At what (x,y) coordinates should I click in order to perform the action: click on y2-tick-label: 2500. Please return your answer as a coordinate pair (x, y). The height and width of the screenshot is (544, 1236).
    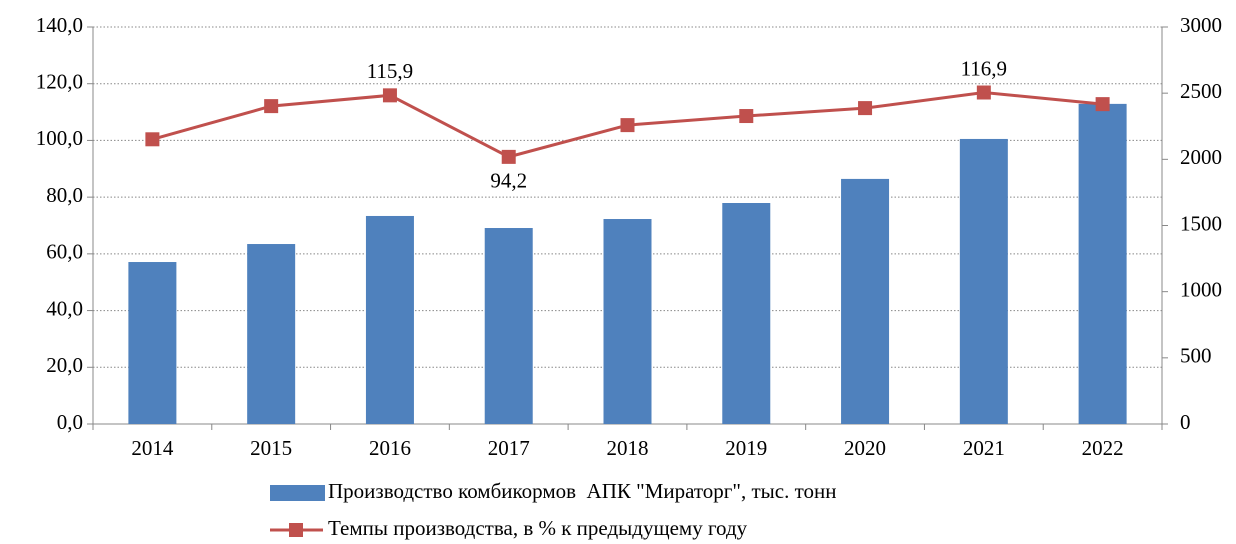
    Looking at the image, I should click on (1201, 91).